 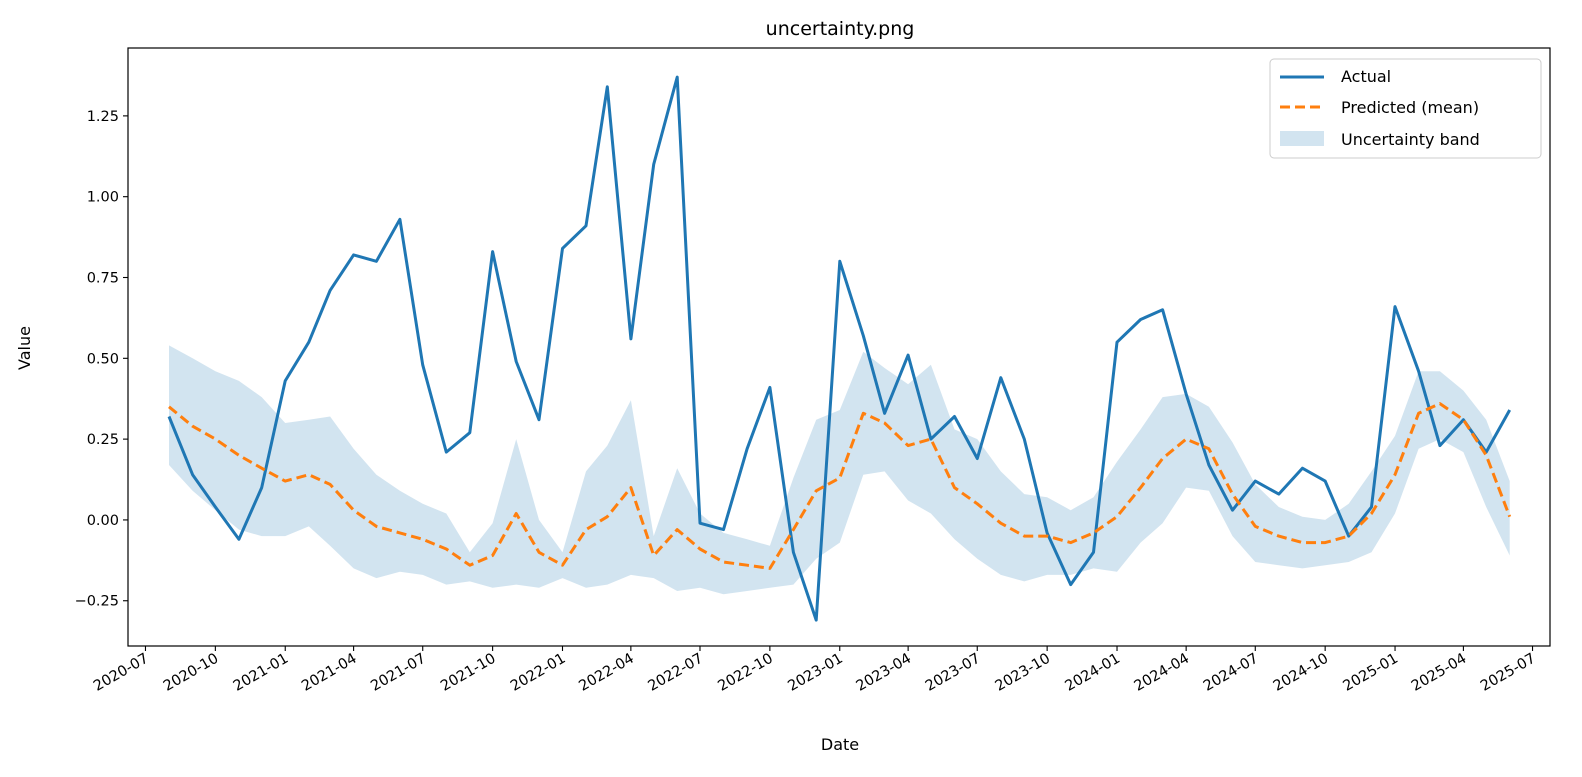 I want to click on y-tick-label: 0.50, so click(x=103, y=359).